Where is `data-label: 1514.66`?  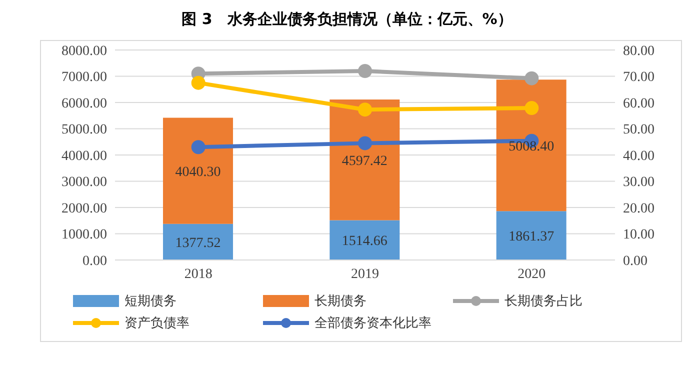
data-label: 1514.66 is located at coordinates (365, 242).